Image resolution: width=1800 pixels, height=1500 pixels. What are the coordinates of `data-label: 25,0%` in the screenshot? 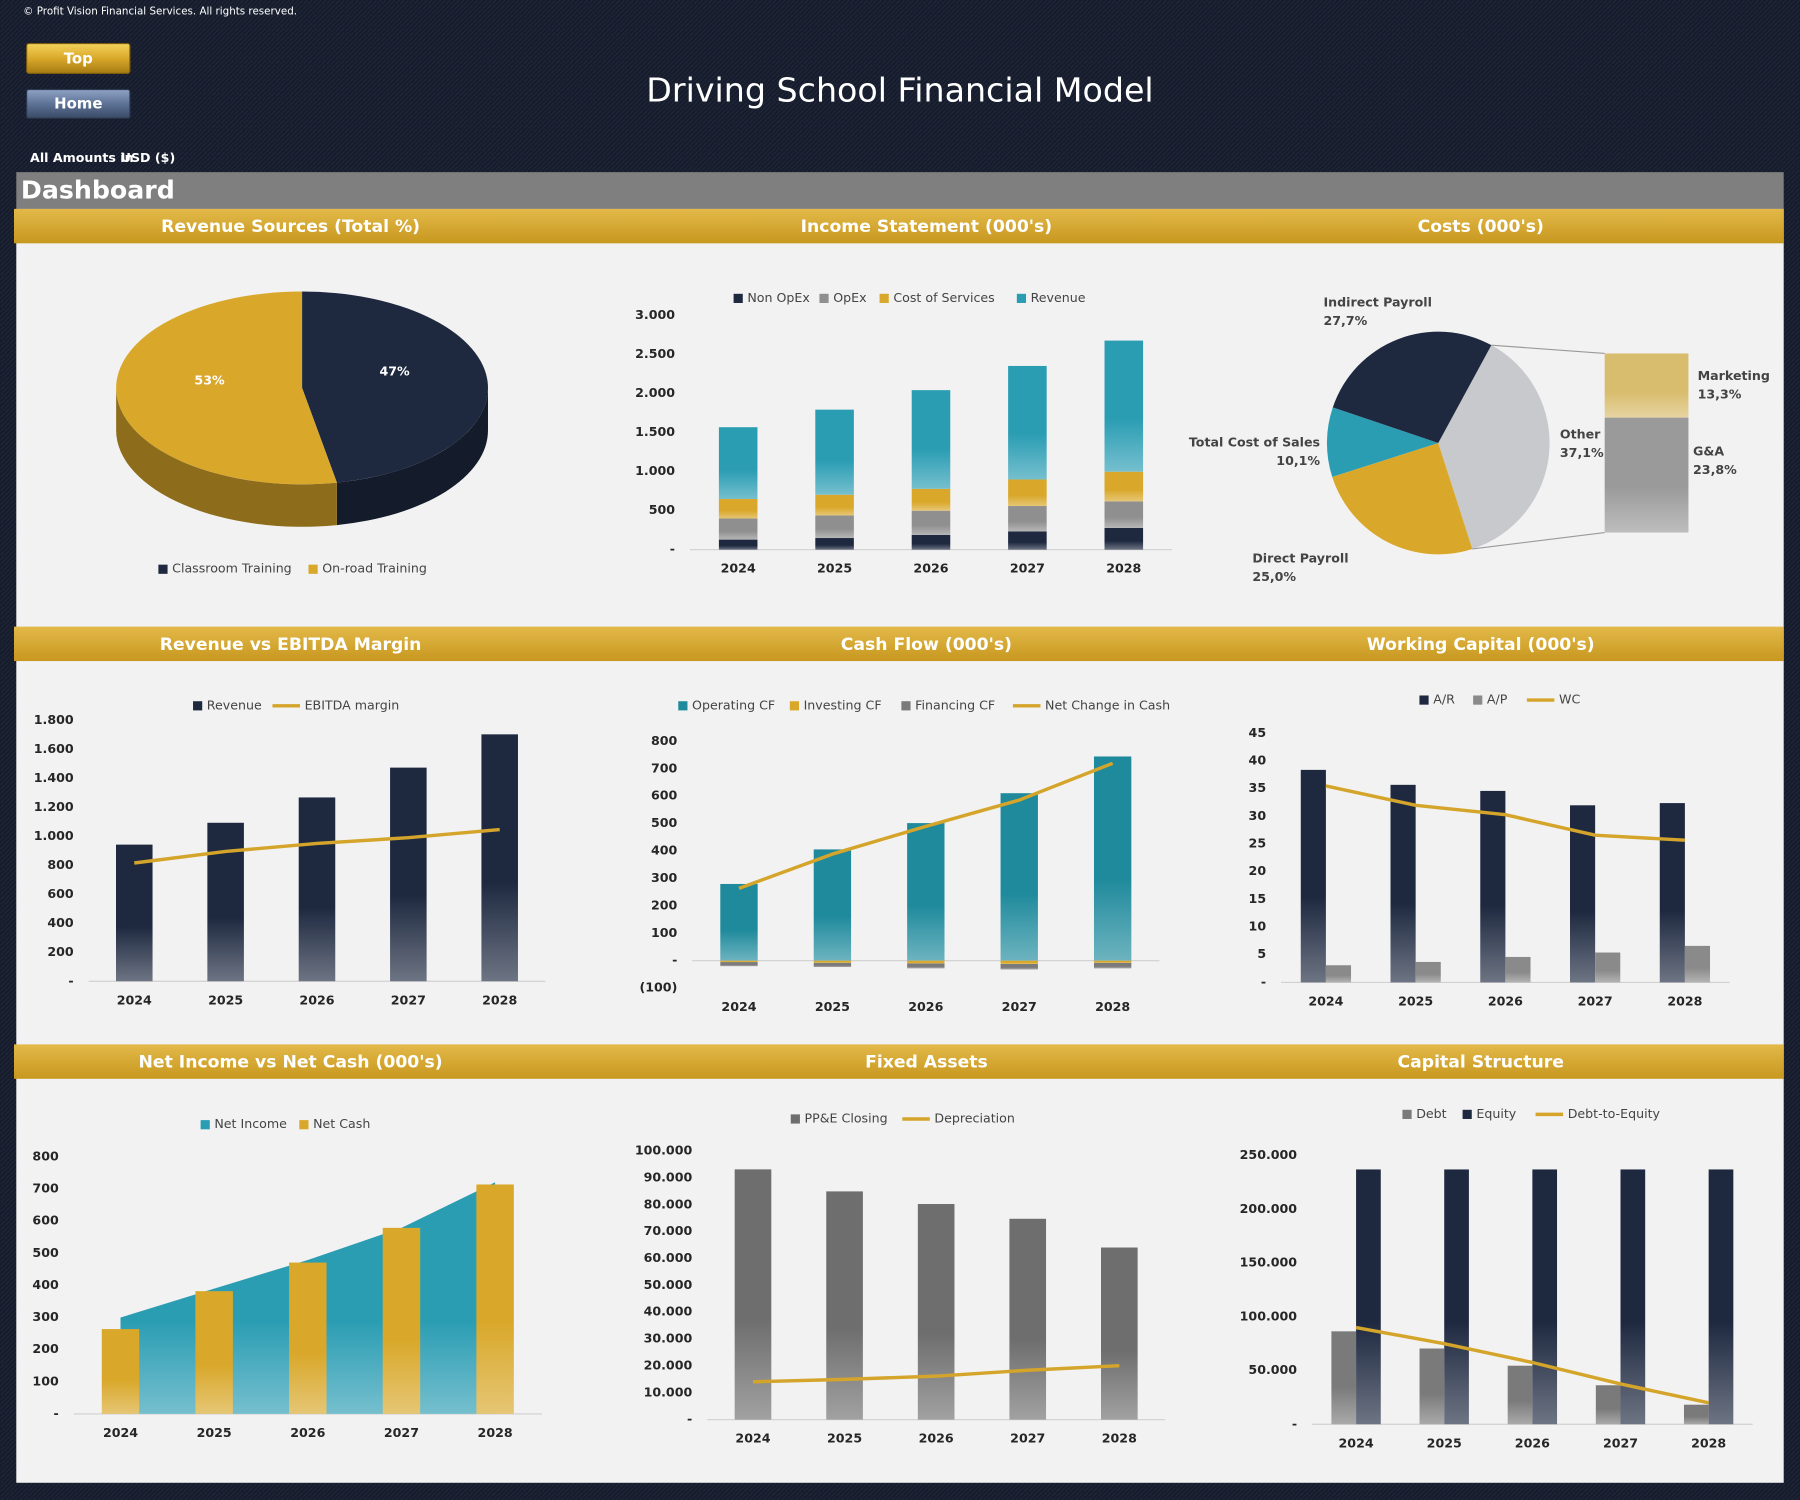 It's located at (1274, 576).